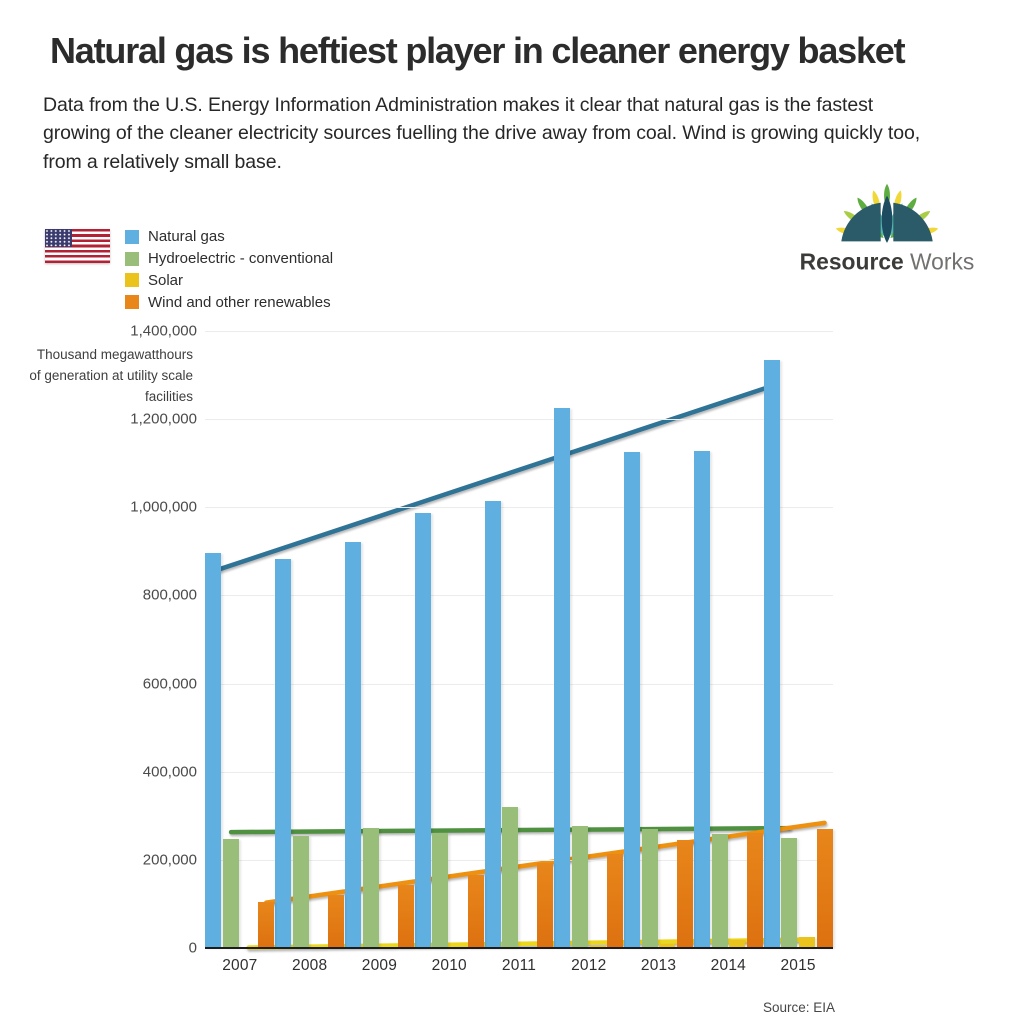 The image size is (1024, 1024). What do you see at coordinates (77, 246) in the screenshot?
I see `us-flag-icon` at bounding box center [77, 246].